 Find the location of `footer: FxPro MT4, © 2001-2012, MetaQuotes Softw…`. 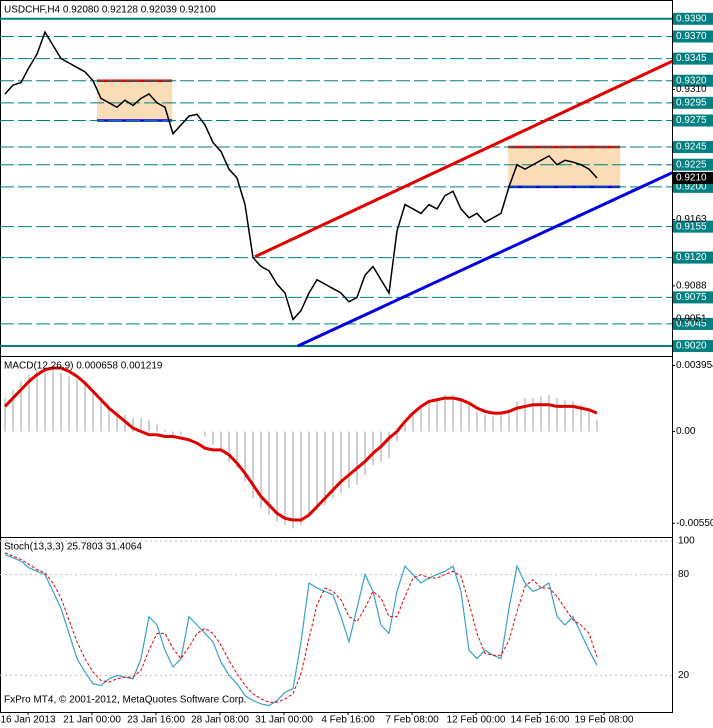

footer: FxPro MT4, © 2001-2012, MetaQuotes Softw… is located at coordinates (125, 700).